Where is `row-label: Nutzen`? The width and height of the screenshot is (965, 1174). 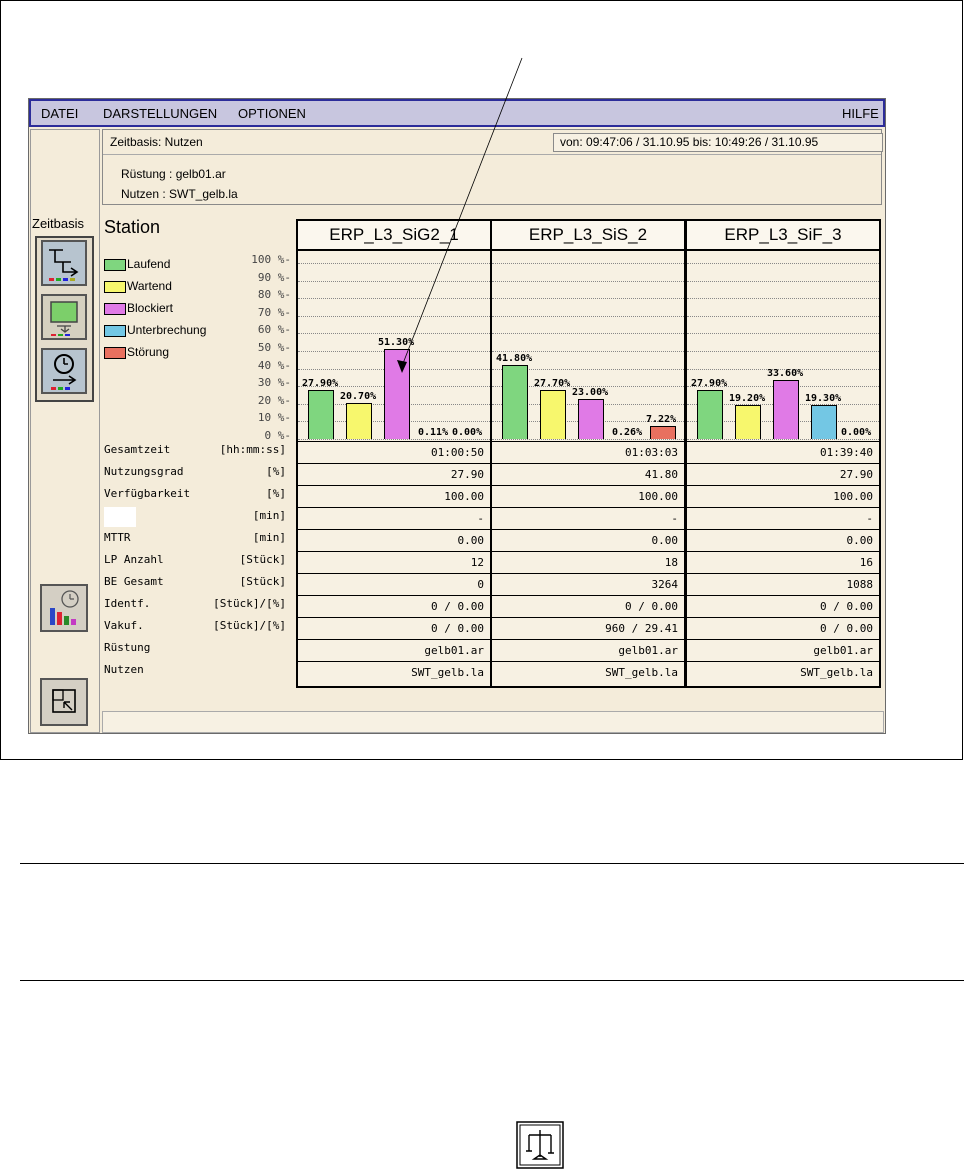 row-label: Nutzen is located at coordinates (124, 669).